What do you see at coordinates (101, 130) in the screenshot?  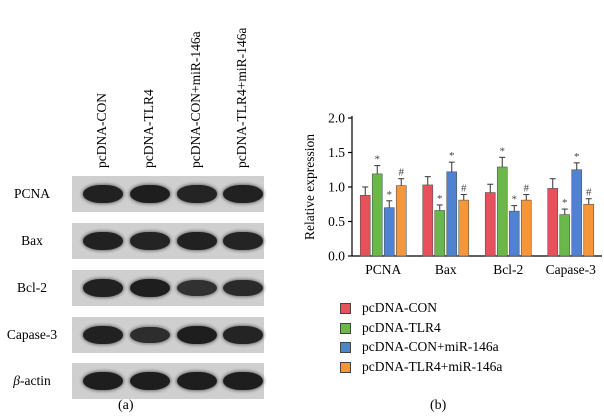 I see `lane-label: pcDNA-CON` at bounding box center [101, 130].